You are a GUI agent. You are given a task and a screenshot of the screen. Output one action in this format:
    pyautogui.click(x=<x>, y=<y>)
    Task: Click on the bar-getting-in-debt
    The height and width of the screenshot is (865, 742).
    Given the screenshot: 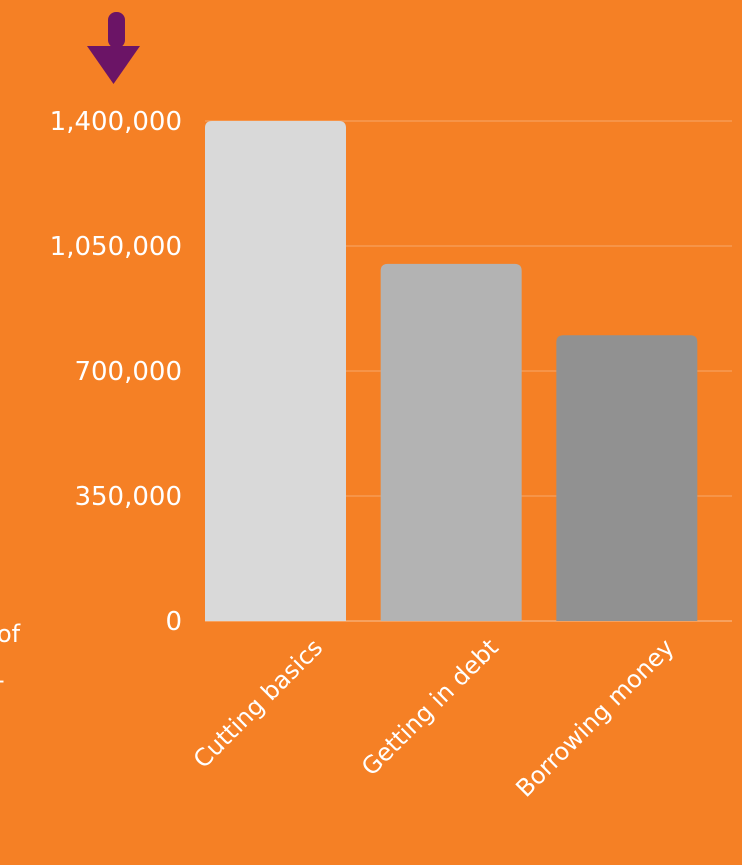 What is the action you would take?
    pyautogui.click(x=451, y=442)
    